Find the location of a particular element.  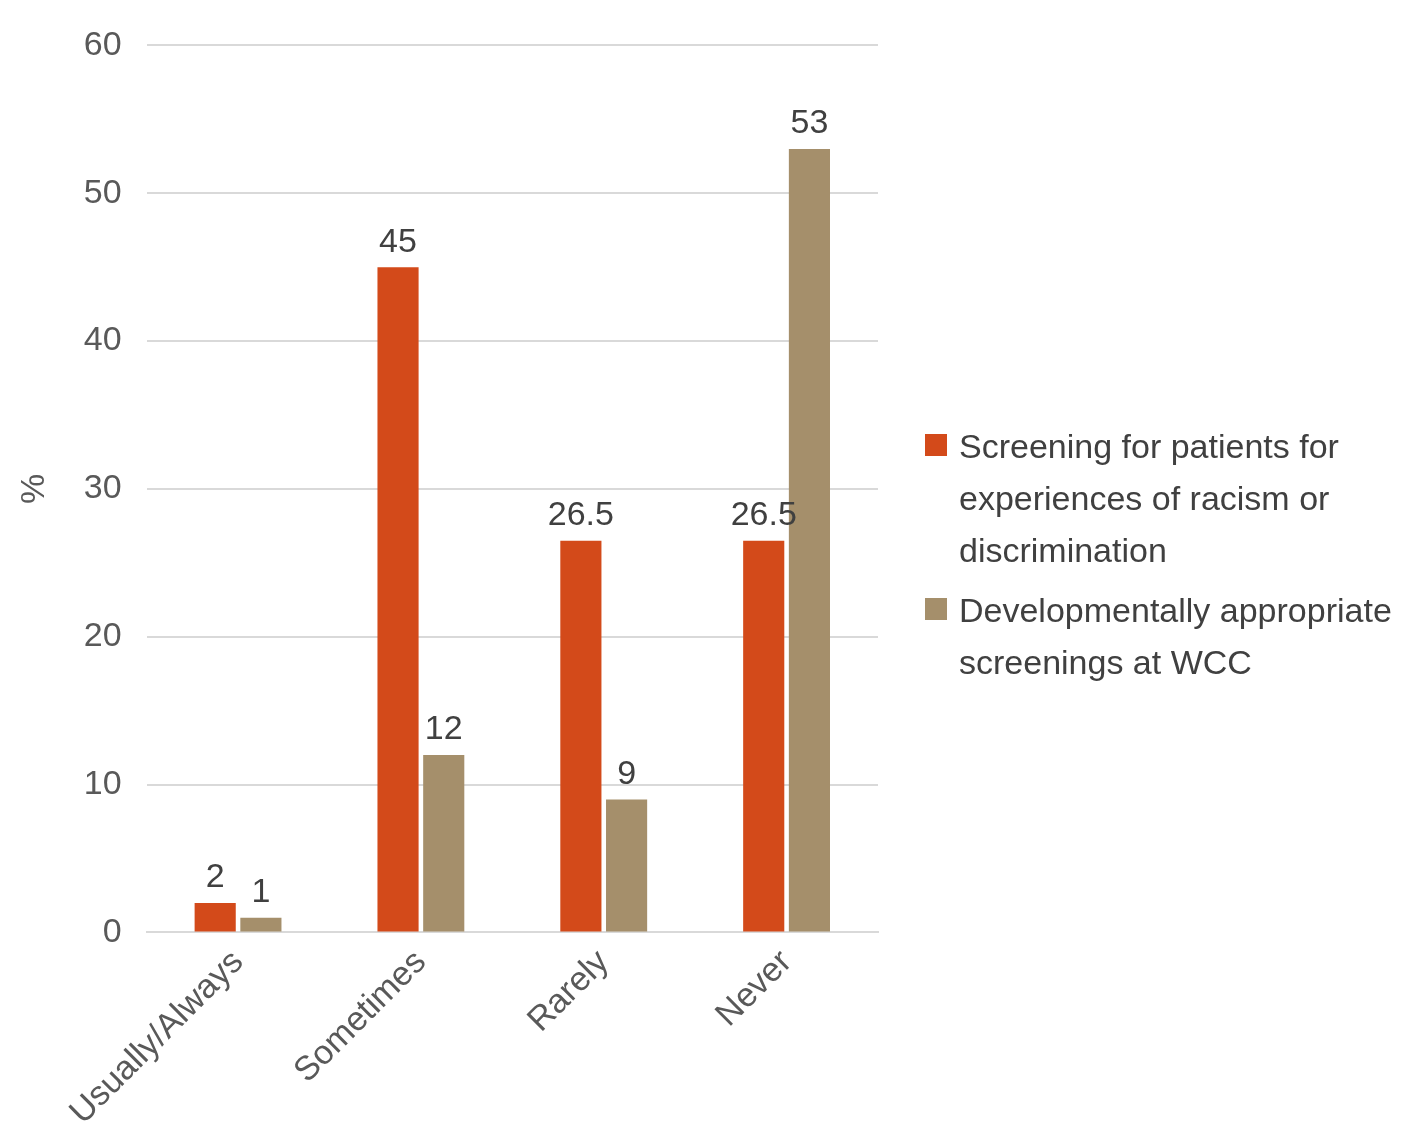

data-label: 2 is located at coordinates (215, 875).